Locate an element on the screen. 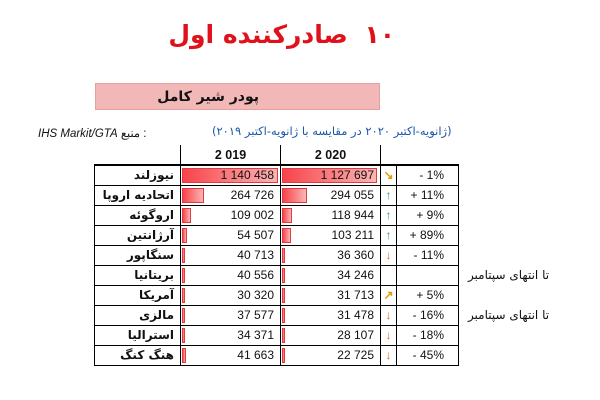 The height and width of the screenshot is (400, 600). table-row: مالزی 37 577 31 478 ↓ - 16% تا انتهای سپتامبر is located at coordinates (326, 315).